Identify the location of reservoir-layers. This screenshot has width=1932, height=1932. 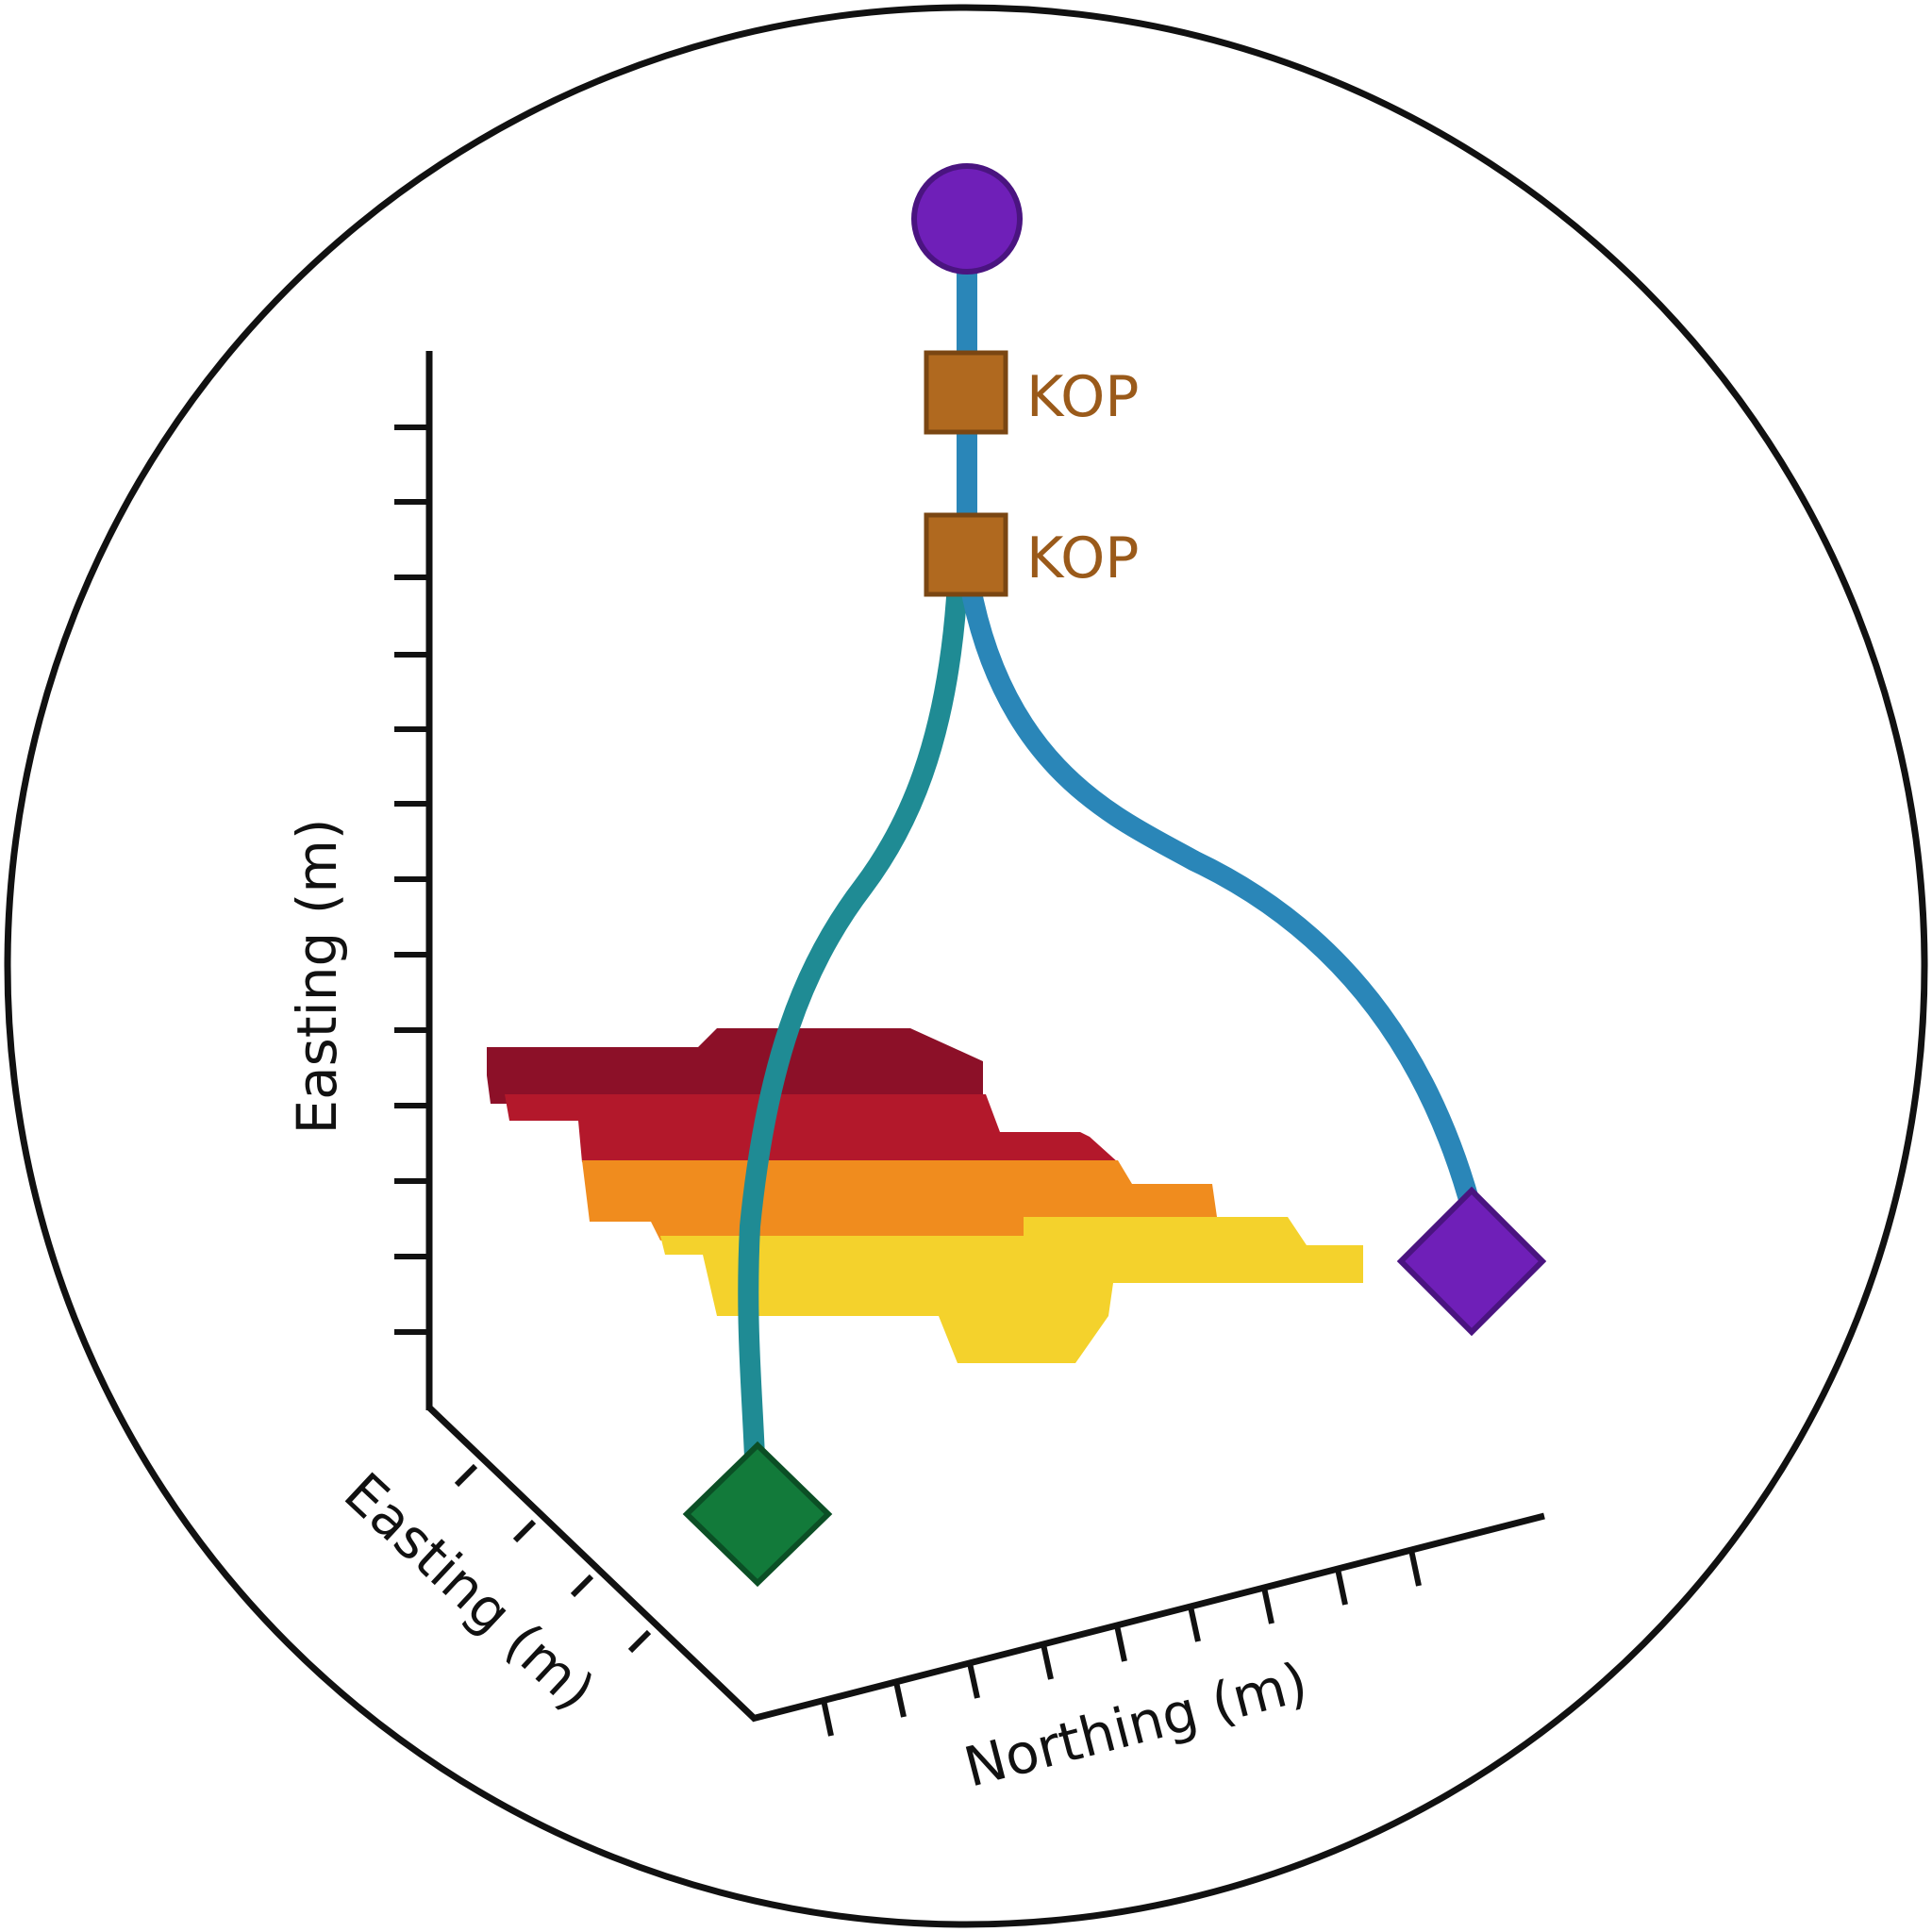
(925, 1196).